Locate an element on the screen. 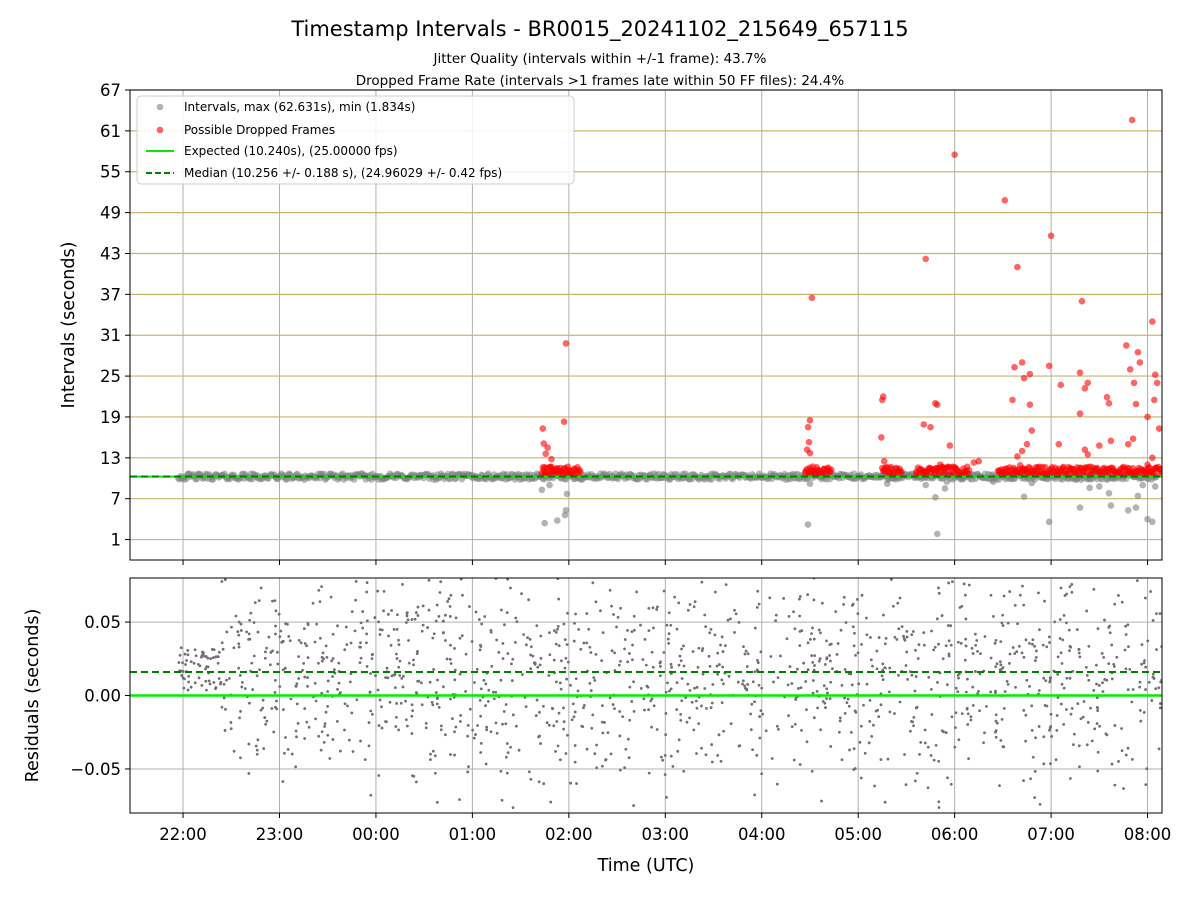  intervals-ytick-label: 31 is located at coordinates (110, 335).